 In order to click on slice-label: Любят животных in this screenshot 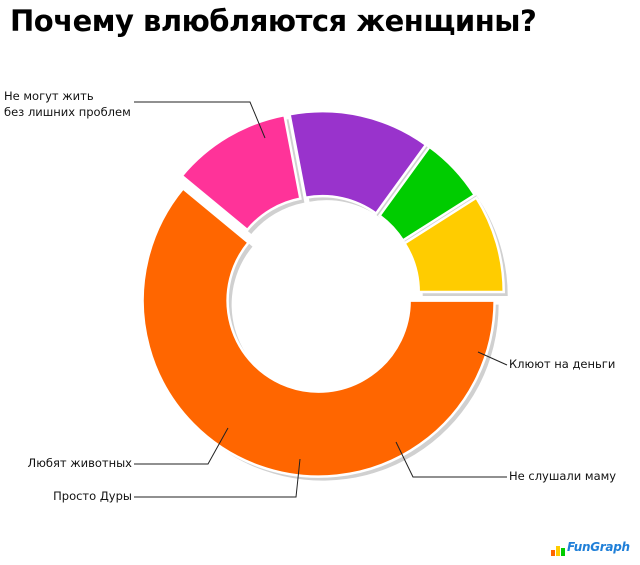, I will do `click(80, 463)`.